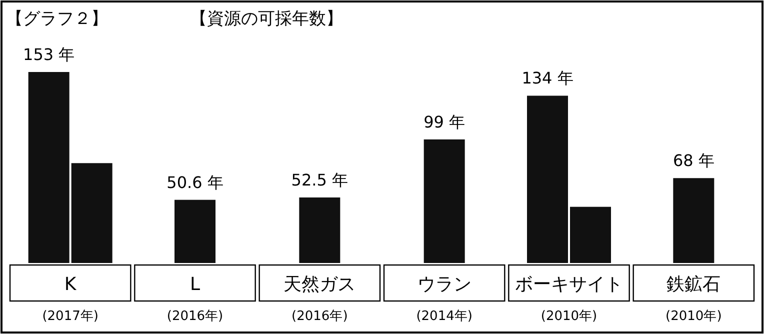  Describe the element at coordinates (444, 299) in the screenshot. I see `x-tick-label: ウラン (2014年)` at that location.